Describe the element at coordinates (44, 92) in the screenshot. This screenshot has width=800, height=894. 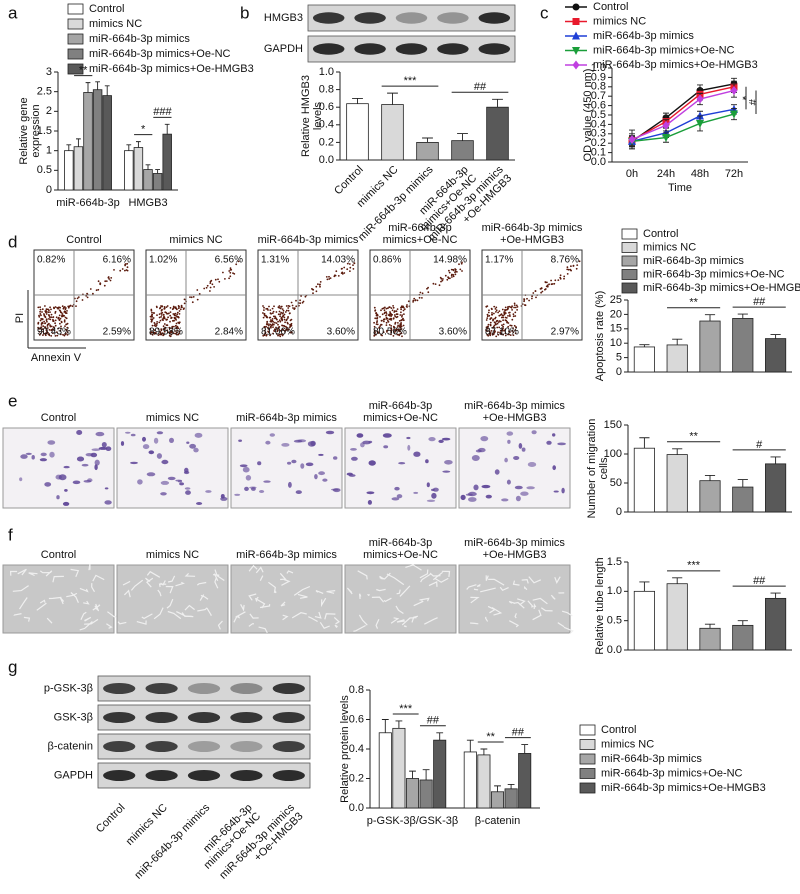
I see `y-tick-label: 2.5` at that location.